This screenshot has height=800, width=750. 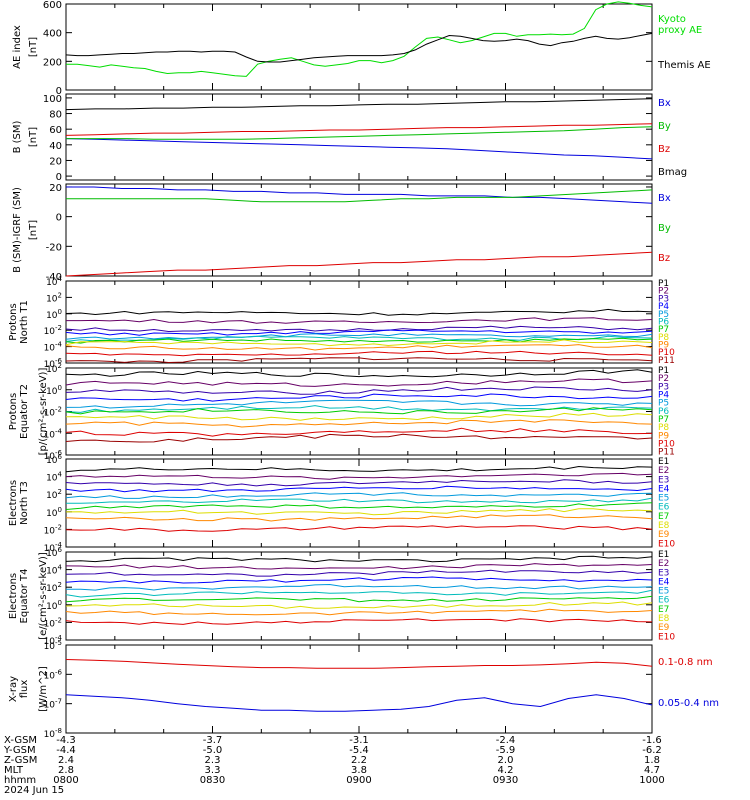 I want to click on legend-entry: E10, so click(x=666, y=637).